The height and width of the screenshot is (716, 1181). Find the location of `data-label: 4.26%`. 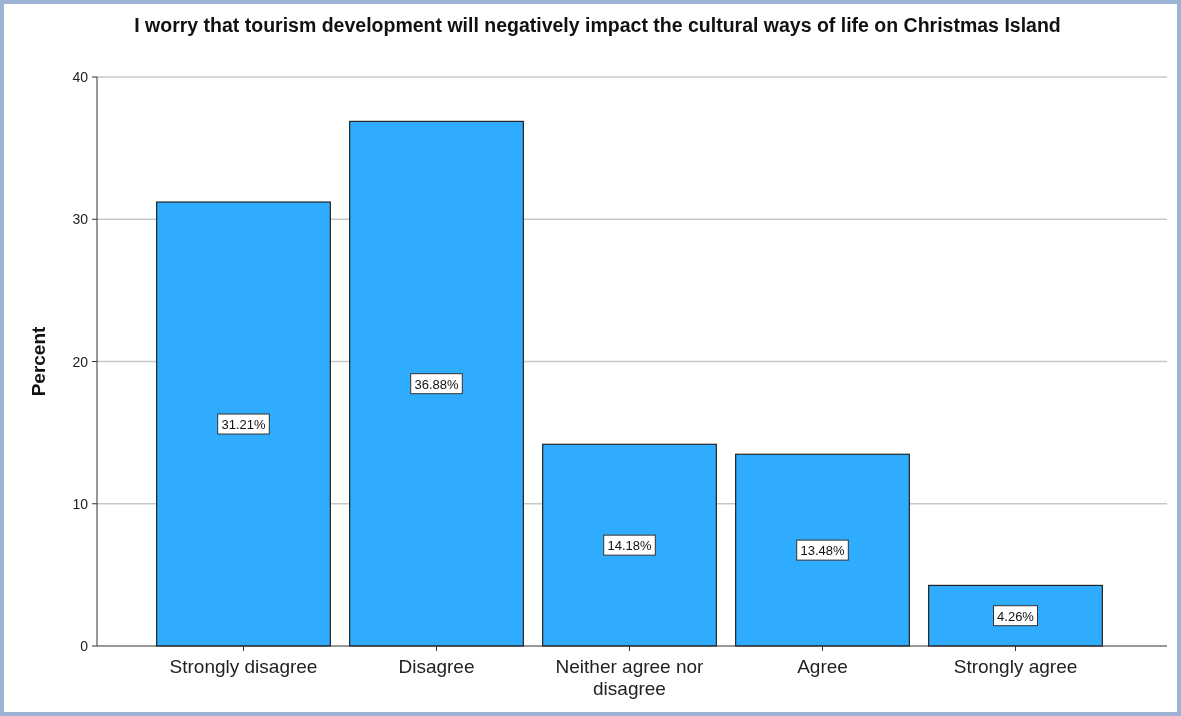

data-label: 4.26% is located at coordinates (1016, 616).